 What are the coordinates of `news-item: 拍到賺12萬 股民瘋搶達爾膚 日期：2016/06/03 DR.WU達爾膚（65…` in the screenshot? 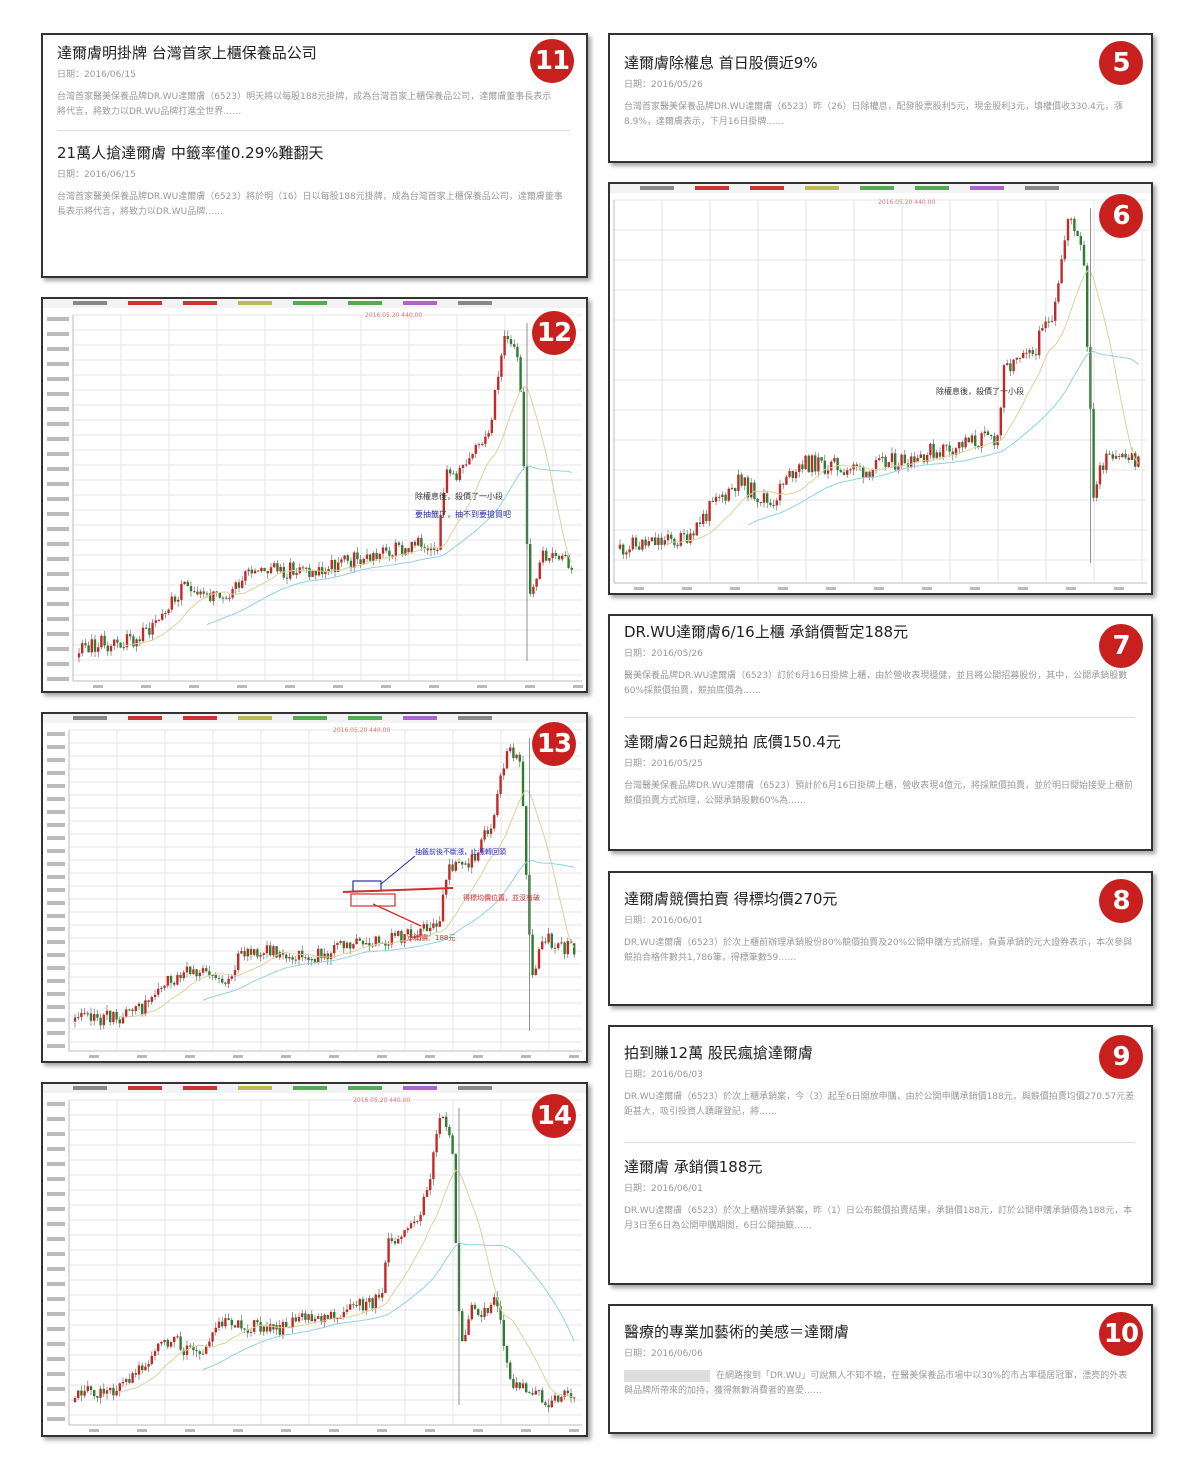 It's located at (880, 1133).